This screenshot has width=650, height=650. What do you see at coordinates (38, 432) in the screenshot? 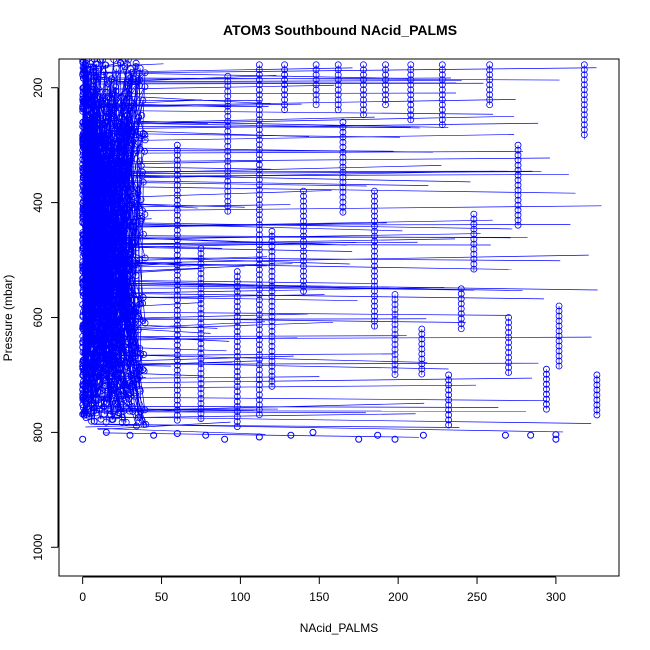
I see `y-tick-label: 800` at bounding box center [38, 432].